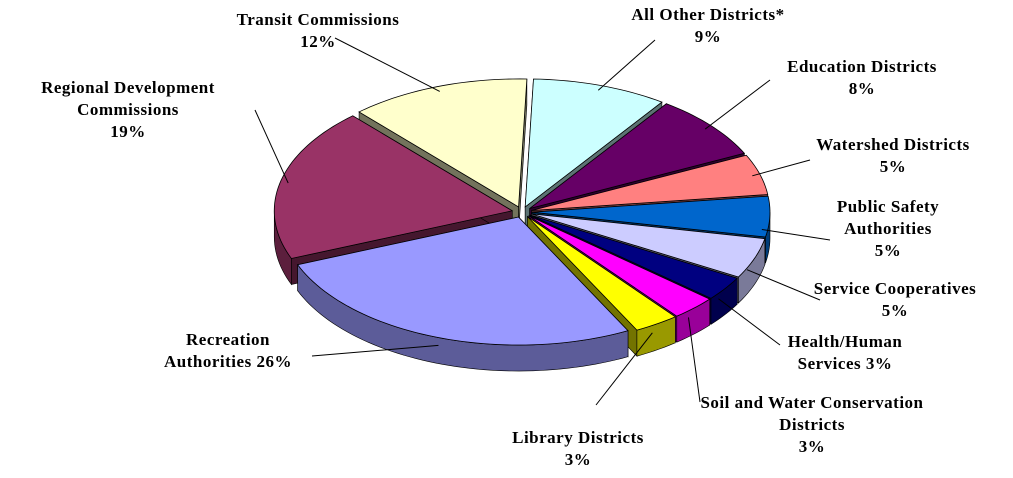 The width and height of the screenshot is (1013, 478). I want to click on slice-label: Regional Development Commissions 19%, so click(128, 110).